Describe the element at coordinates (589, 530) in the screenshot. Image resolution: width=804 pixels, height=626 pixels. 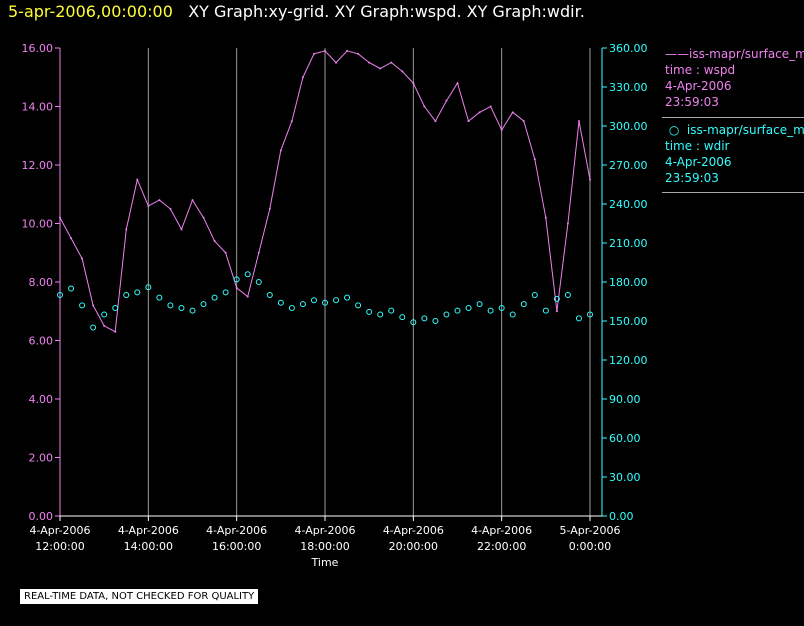
I see `x-tick-label-date: 5-Apr-2006` at that location.